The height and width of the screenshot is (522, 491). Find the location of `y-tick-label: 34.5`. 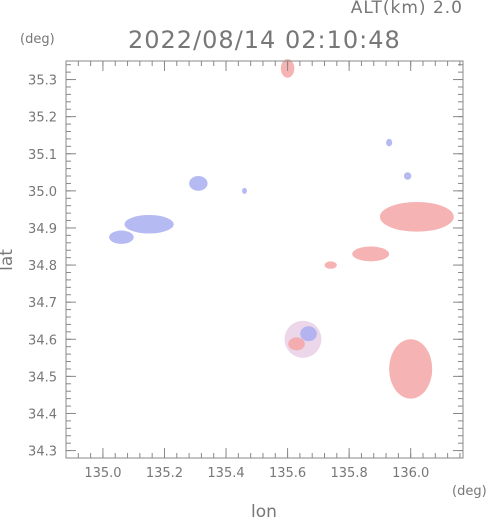

y-tick-label: 34.5 is located at coordinates (42, 377).